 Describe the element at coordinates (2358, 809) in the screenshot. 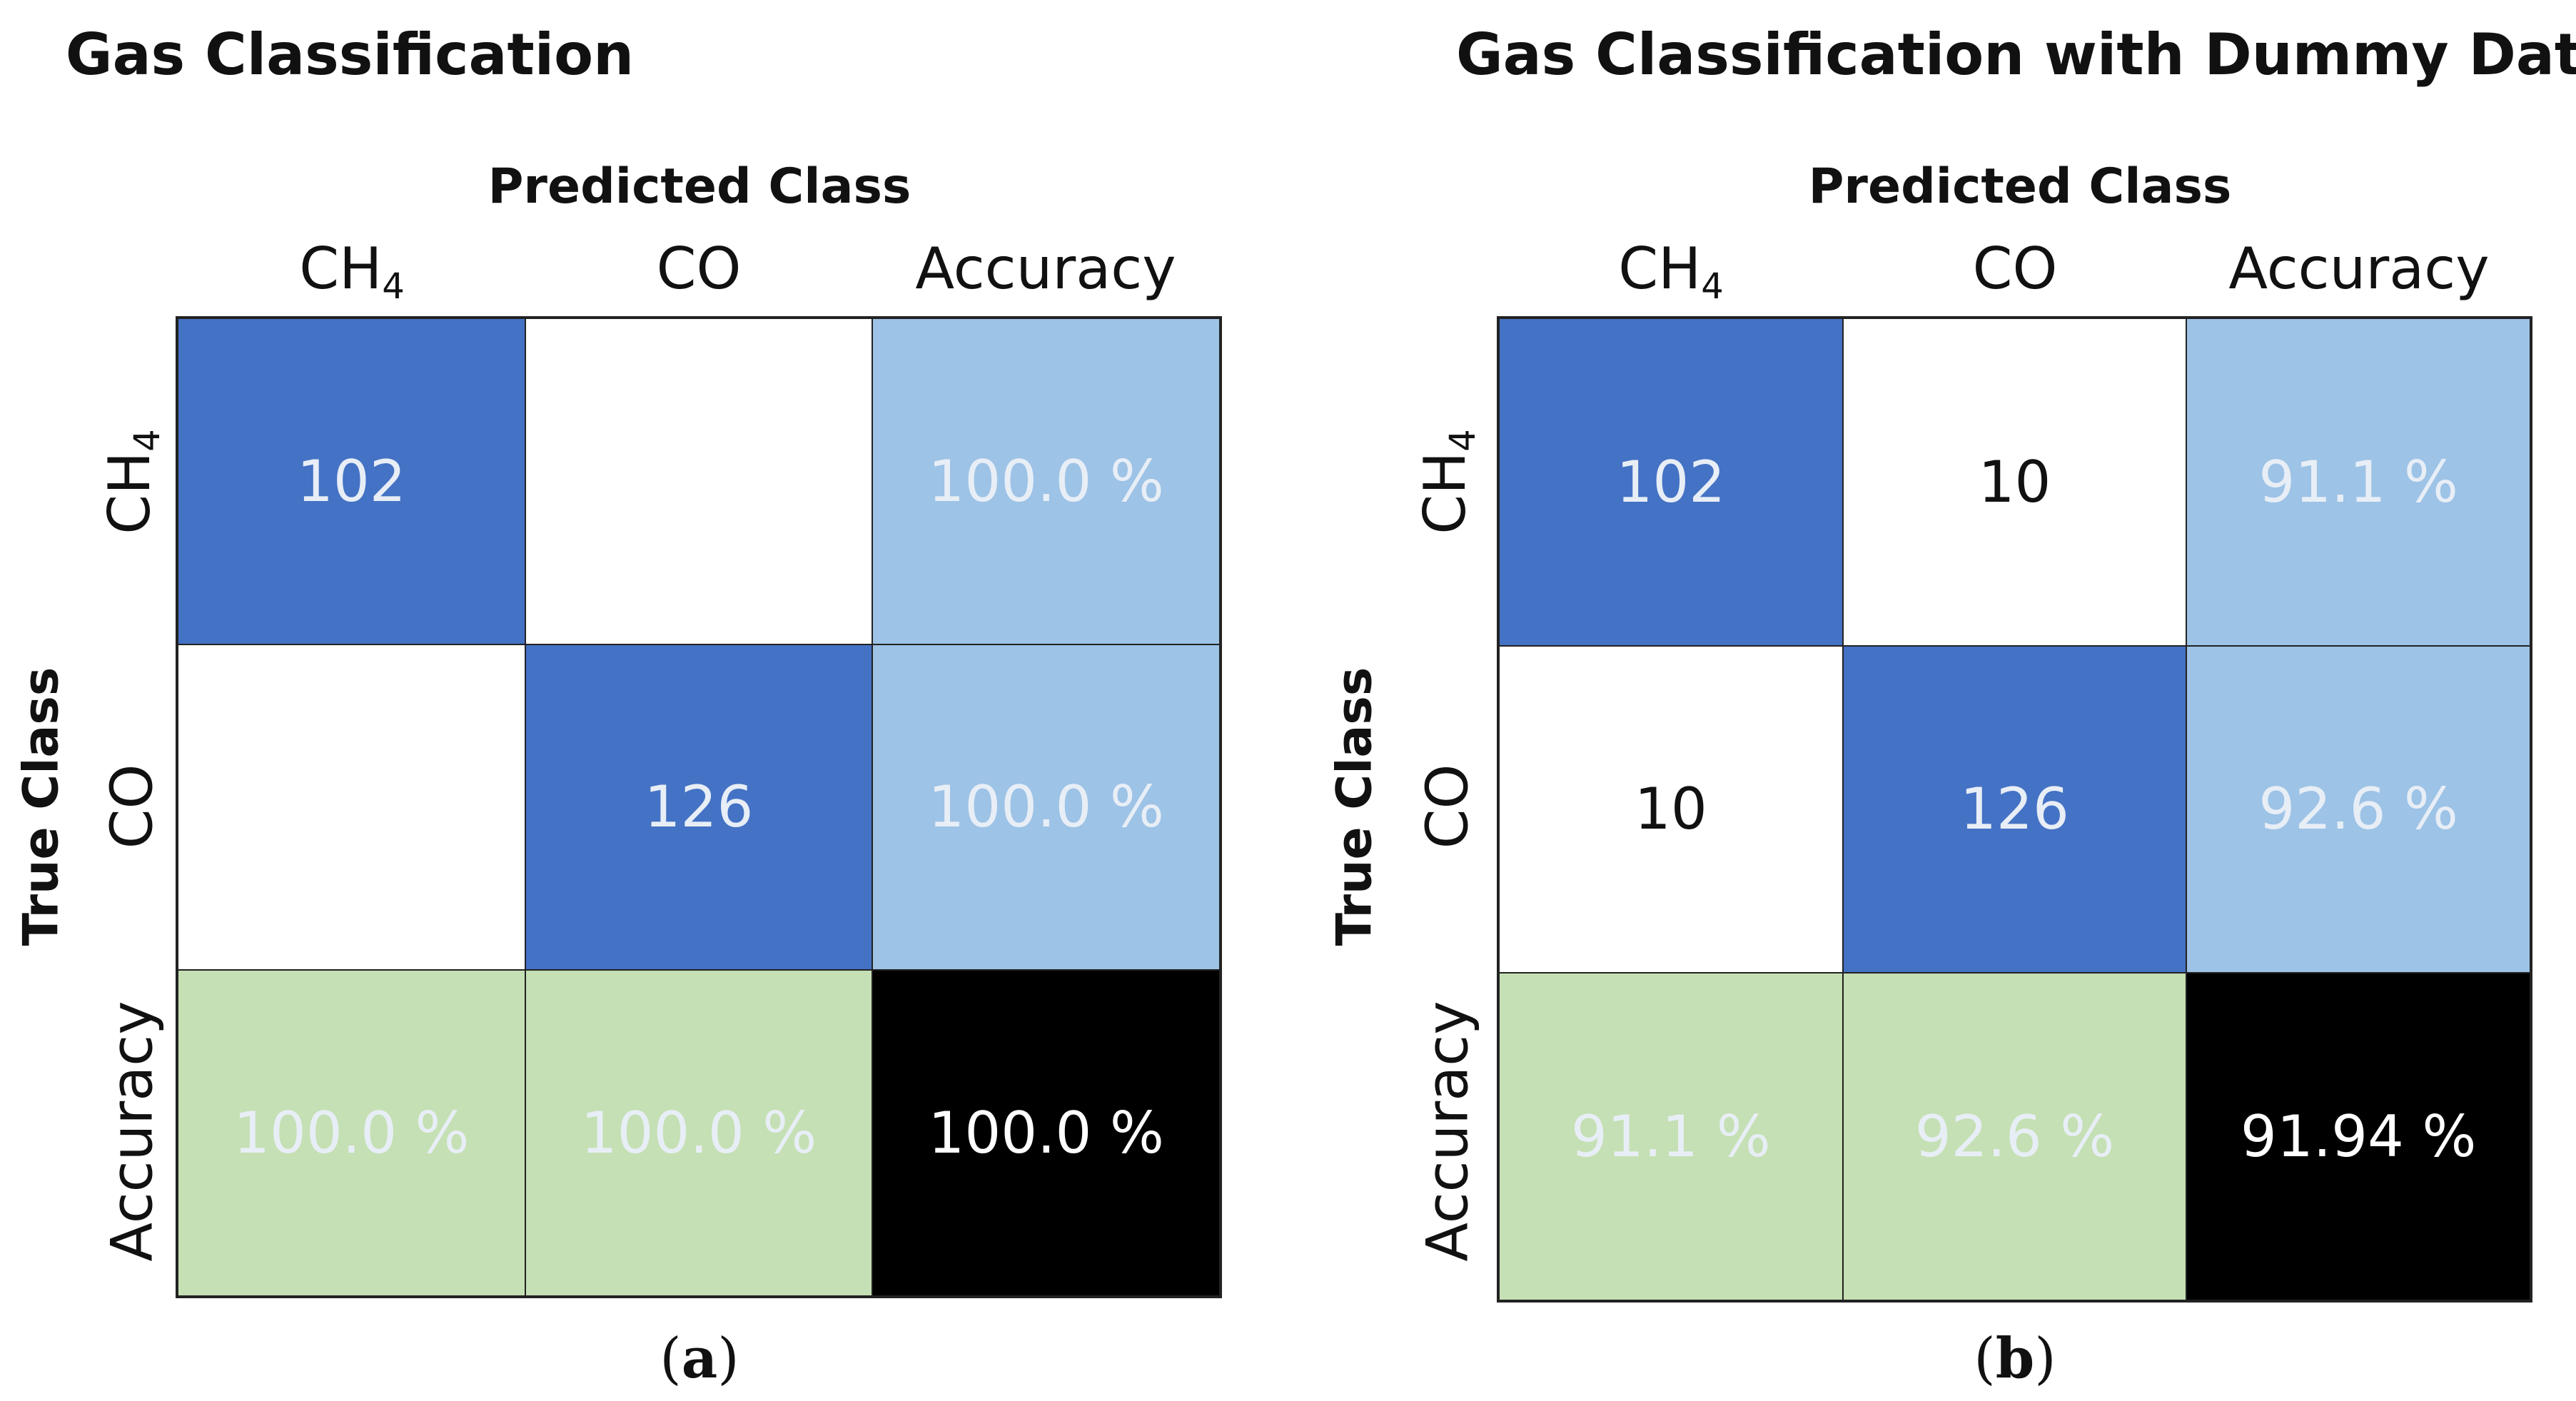

I see `cell-co-accuracy: 92.6 %` at that location.